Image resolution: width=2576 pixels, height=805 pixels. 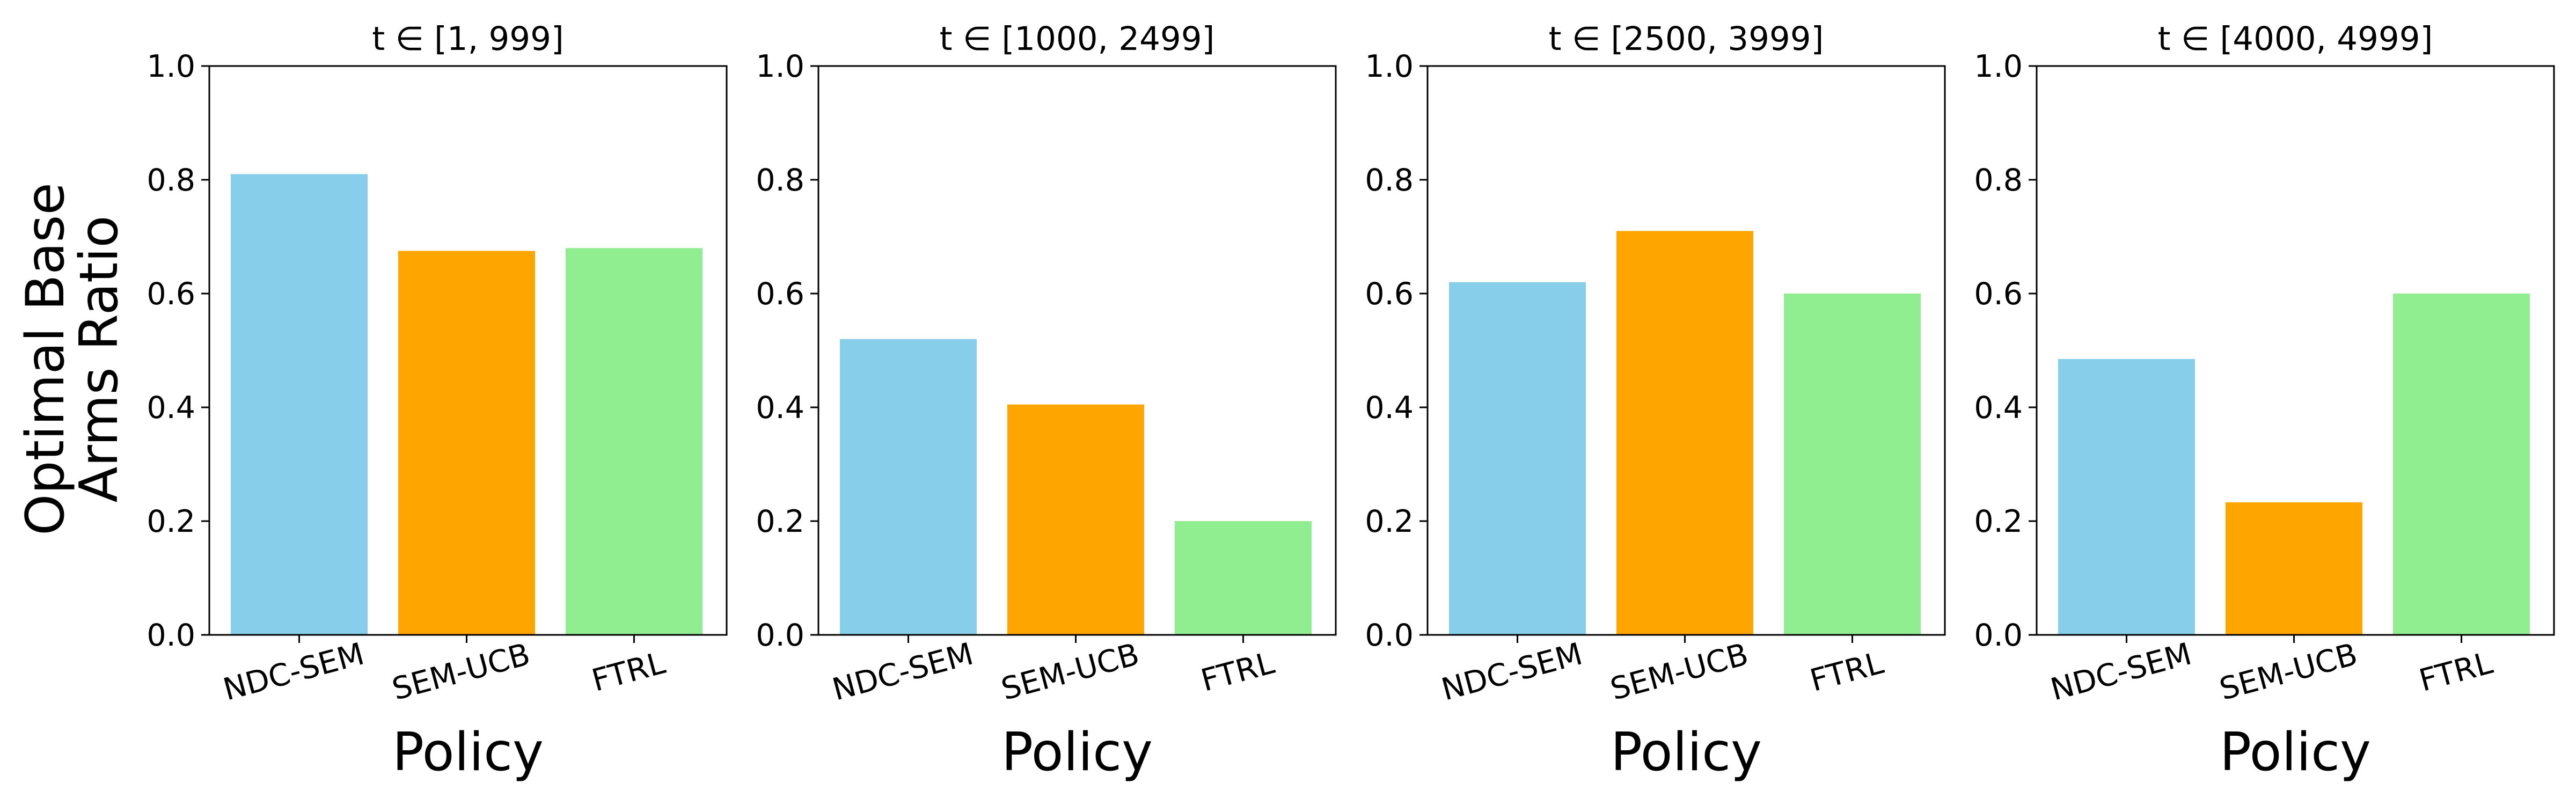 I want to click on y-axis-label: Optimal Base Arms Ratio, so click(x=72, y=359).